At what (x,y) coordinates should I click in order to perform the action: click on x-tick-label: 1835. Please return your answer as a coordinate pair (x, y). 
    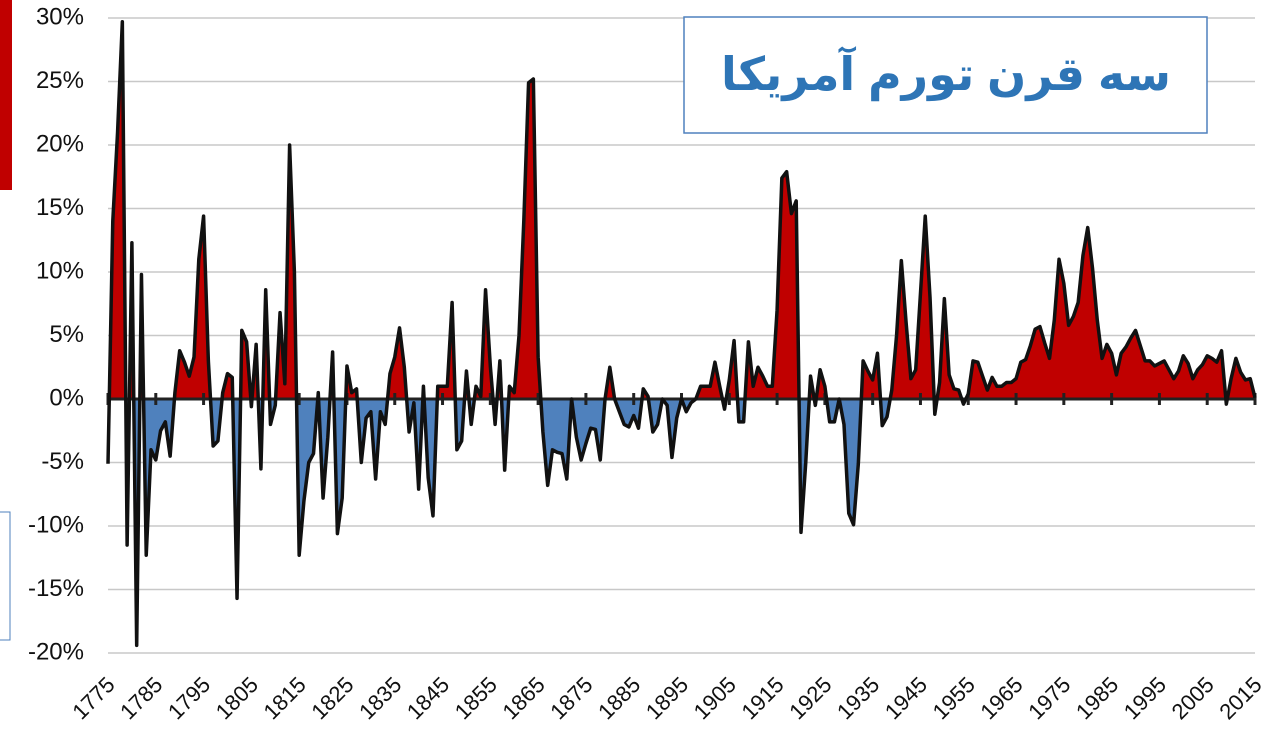
    Looking at the image, I should click on (380, 698).